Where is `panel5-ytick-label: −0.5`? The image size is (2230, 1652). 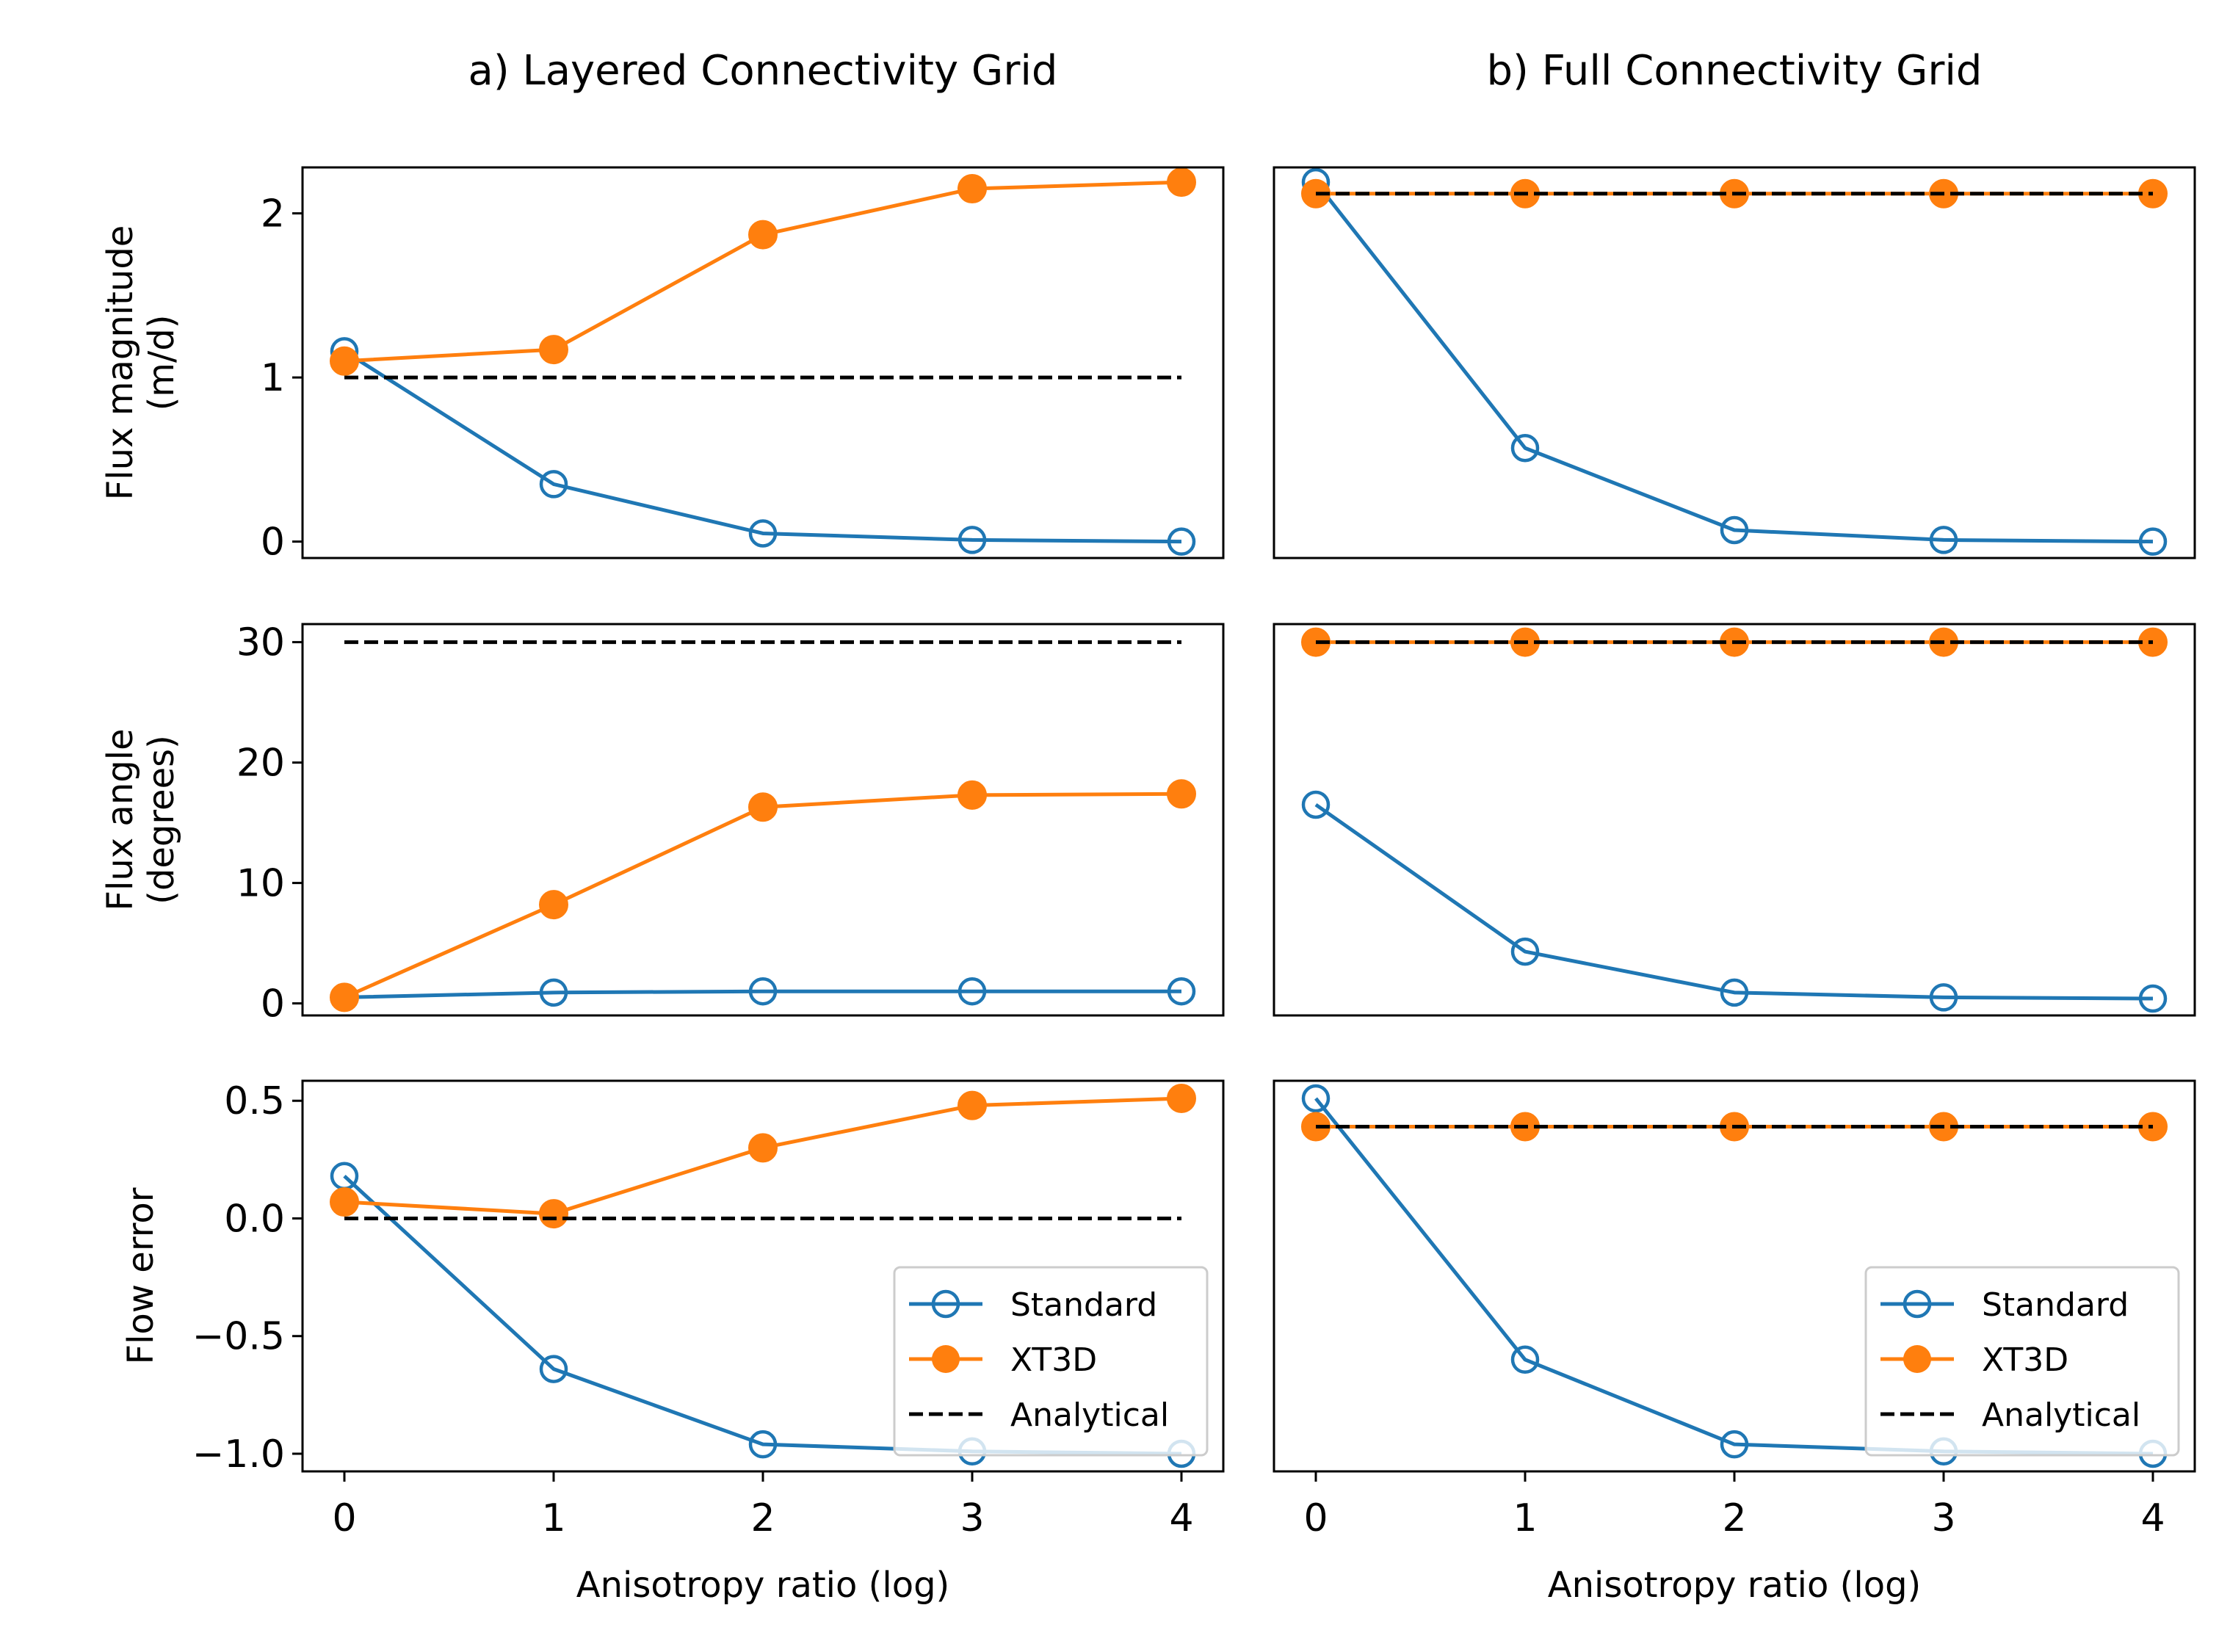
panel5-ytick-label: −0.5 is located at coordinates (238, 1337).